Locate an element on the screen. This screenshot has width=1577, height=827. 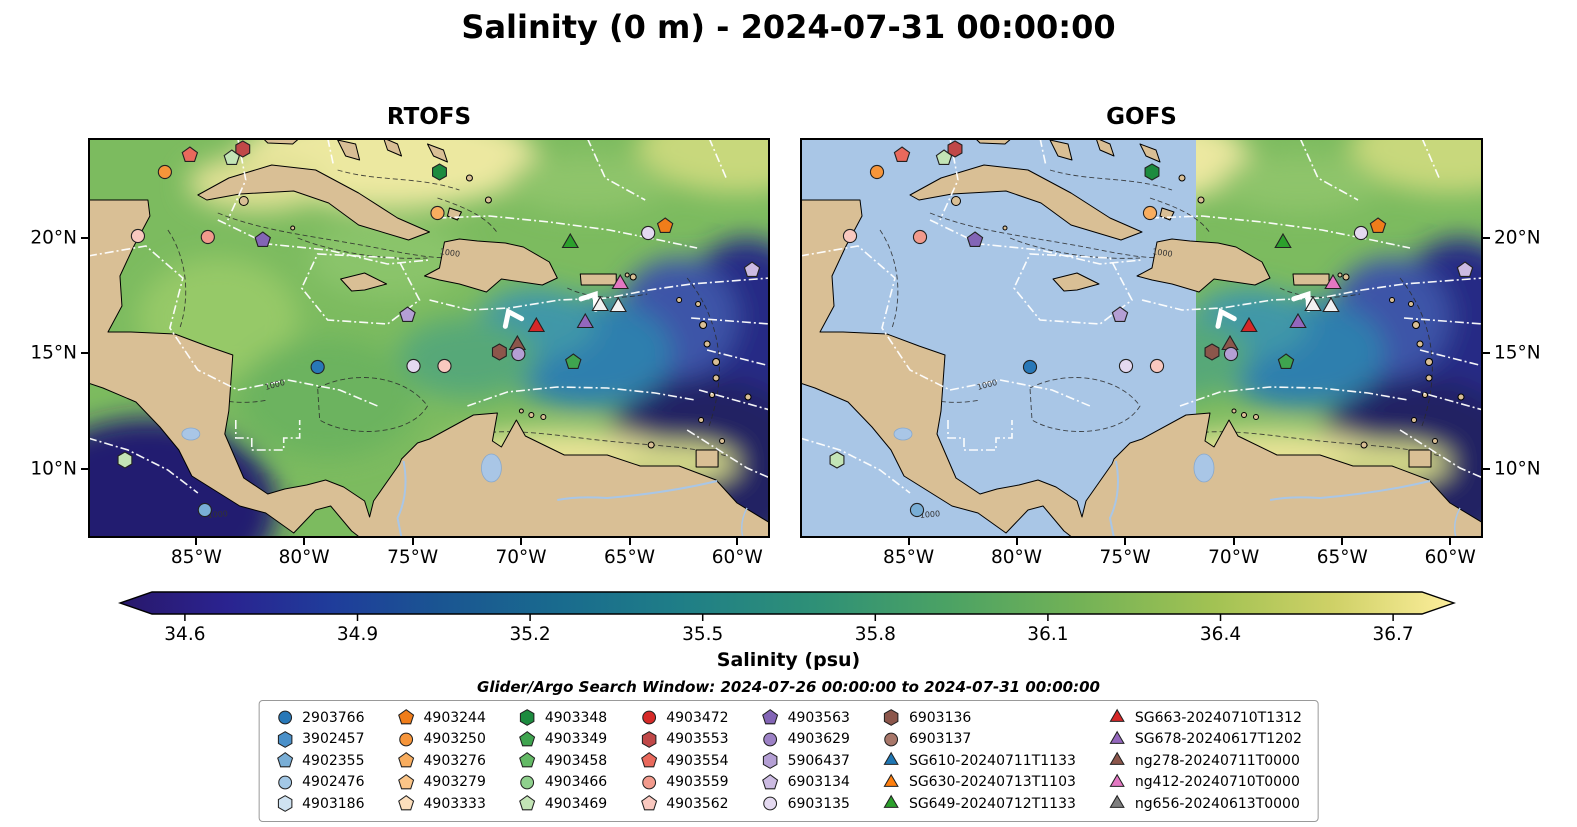
legend-entry: 6903136 is located at coordinates (979, 718).